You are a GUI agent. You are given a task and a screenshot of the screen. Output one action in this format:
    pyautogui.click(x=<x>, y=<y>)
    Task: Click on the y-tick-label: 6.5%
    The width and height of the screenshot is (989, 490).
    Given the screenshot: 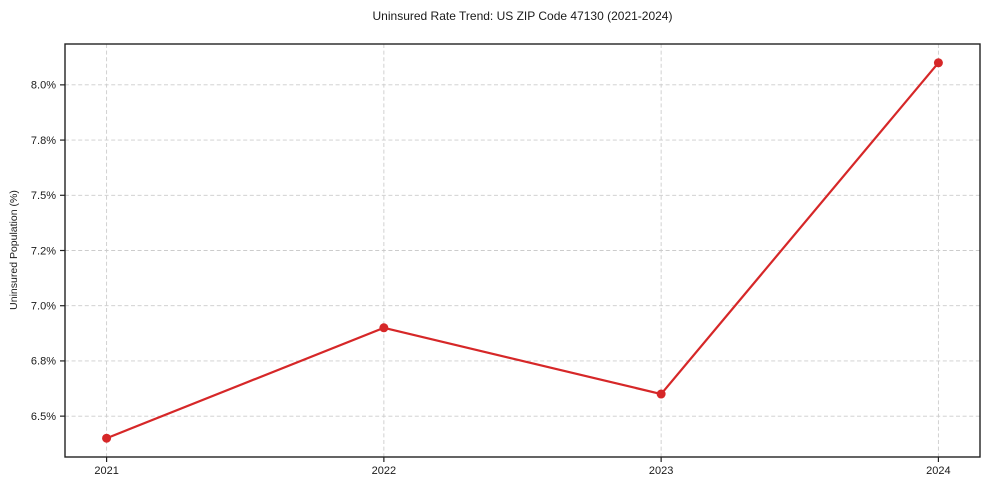 What is the action you would take?
    pyautogui.click(x=43, y=417)
    